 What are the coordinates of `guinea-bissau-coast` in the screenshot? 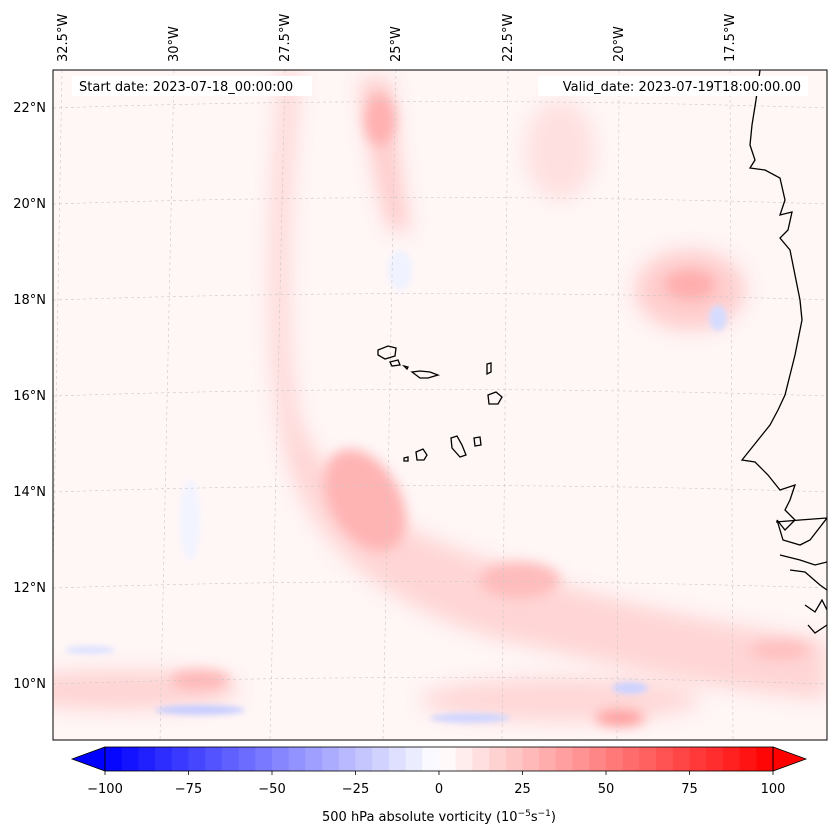 It's located at (803, 594).